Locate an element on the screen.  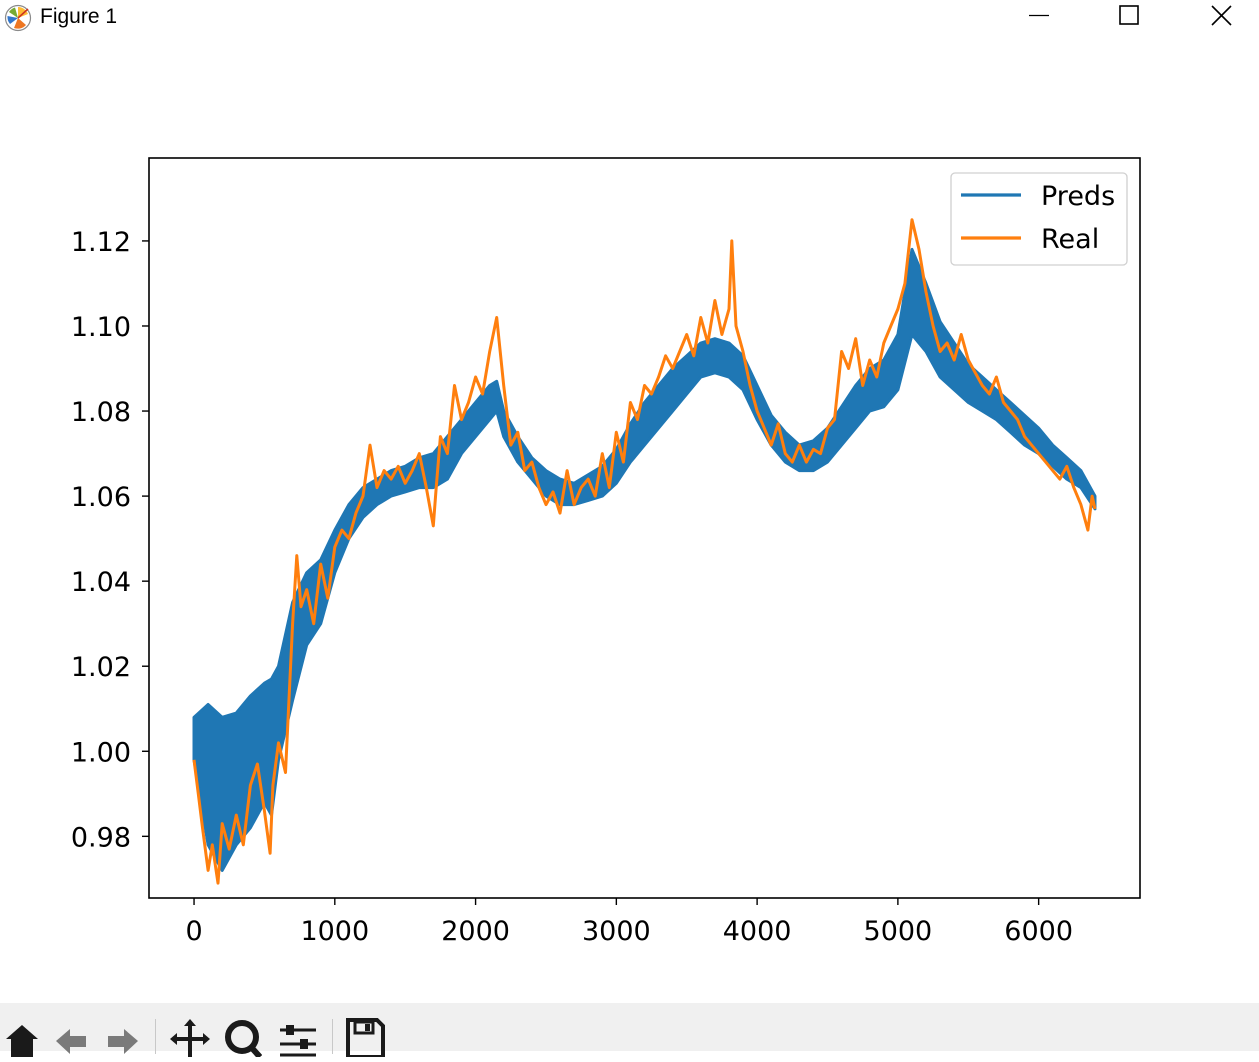
zoom-button is located at coordinates (242, 1038).